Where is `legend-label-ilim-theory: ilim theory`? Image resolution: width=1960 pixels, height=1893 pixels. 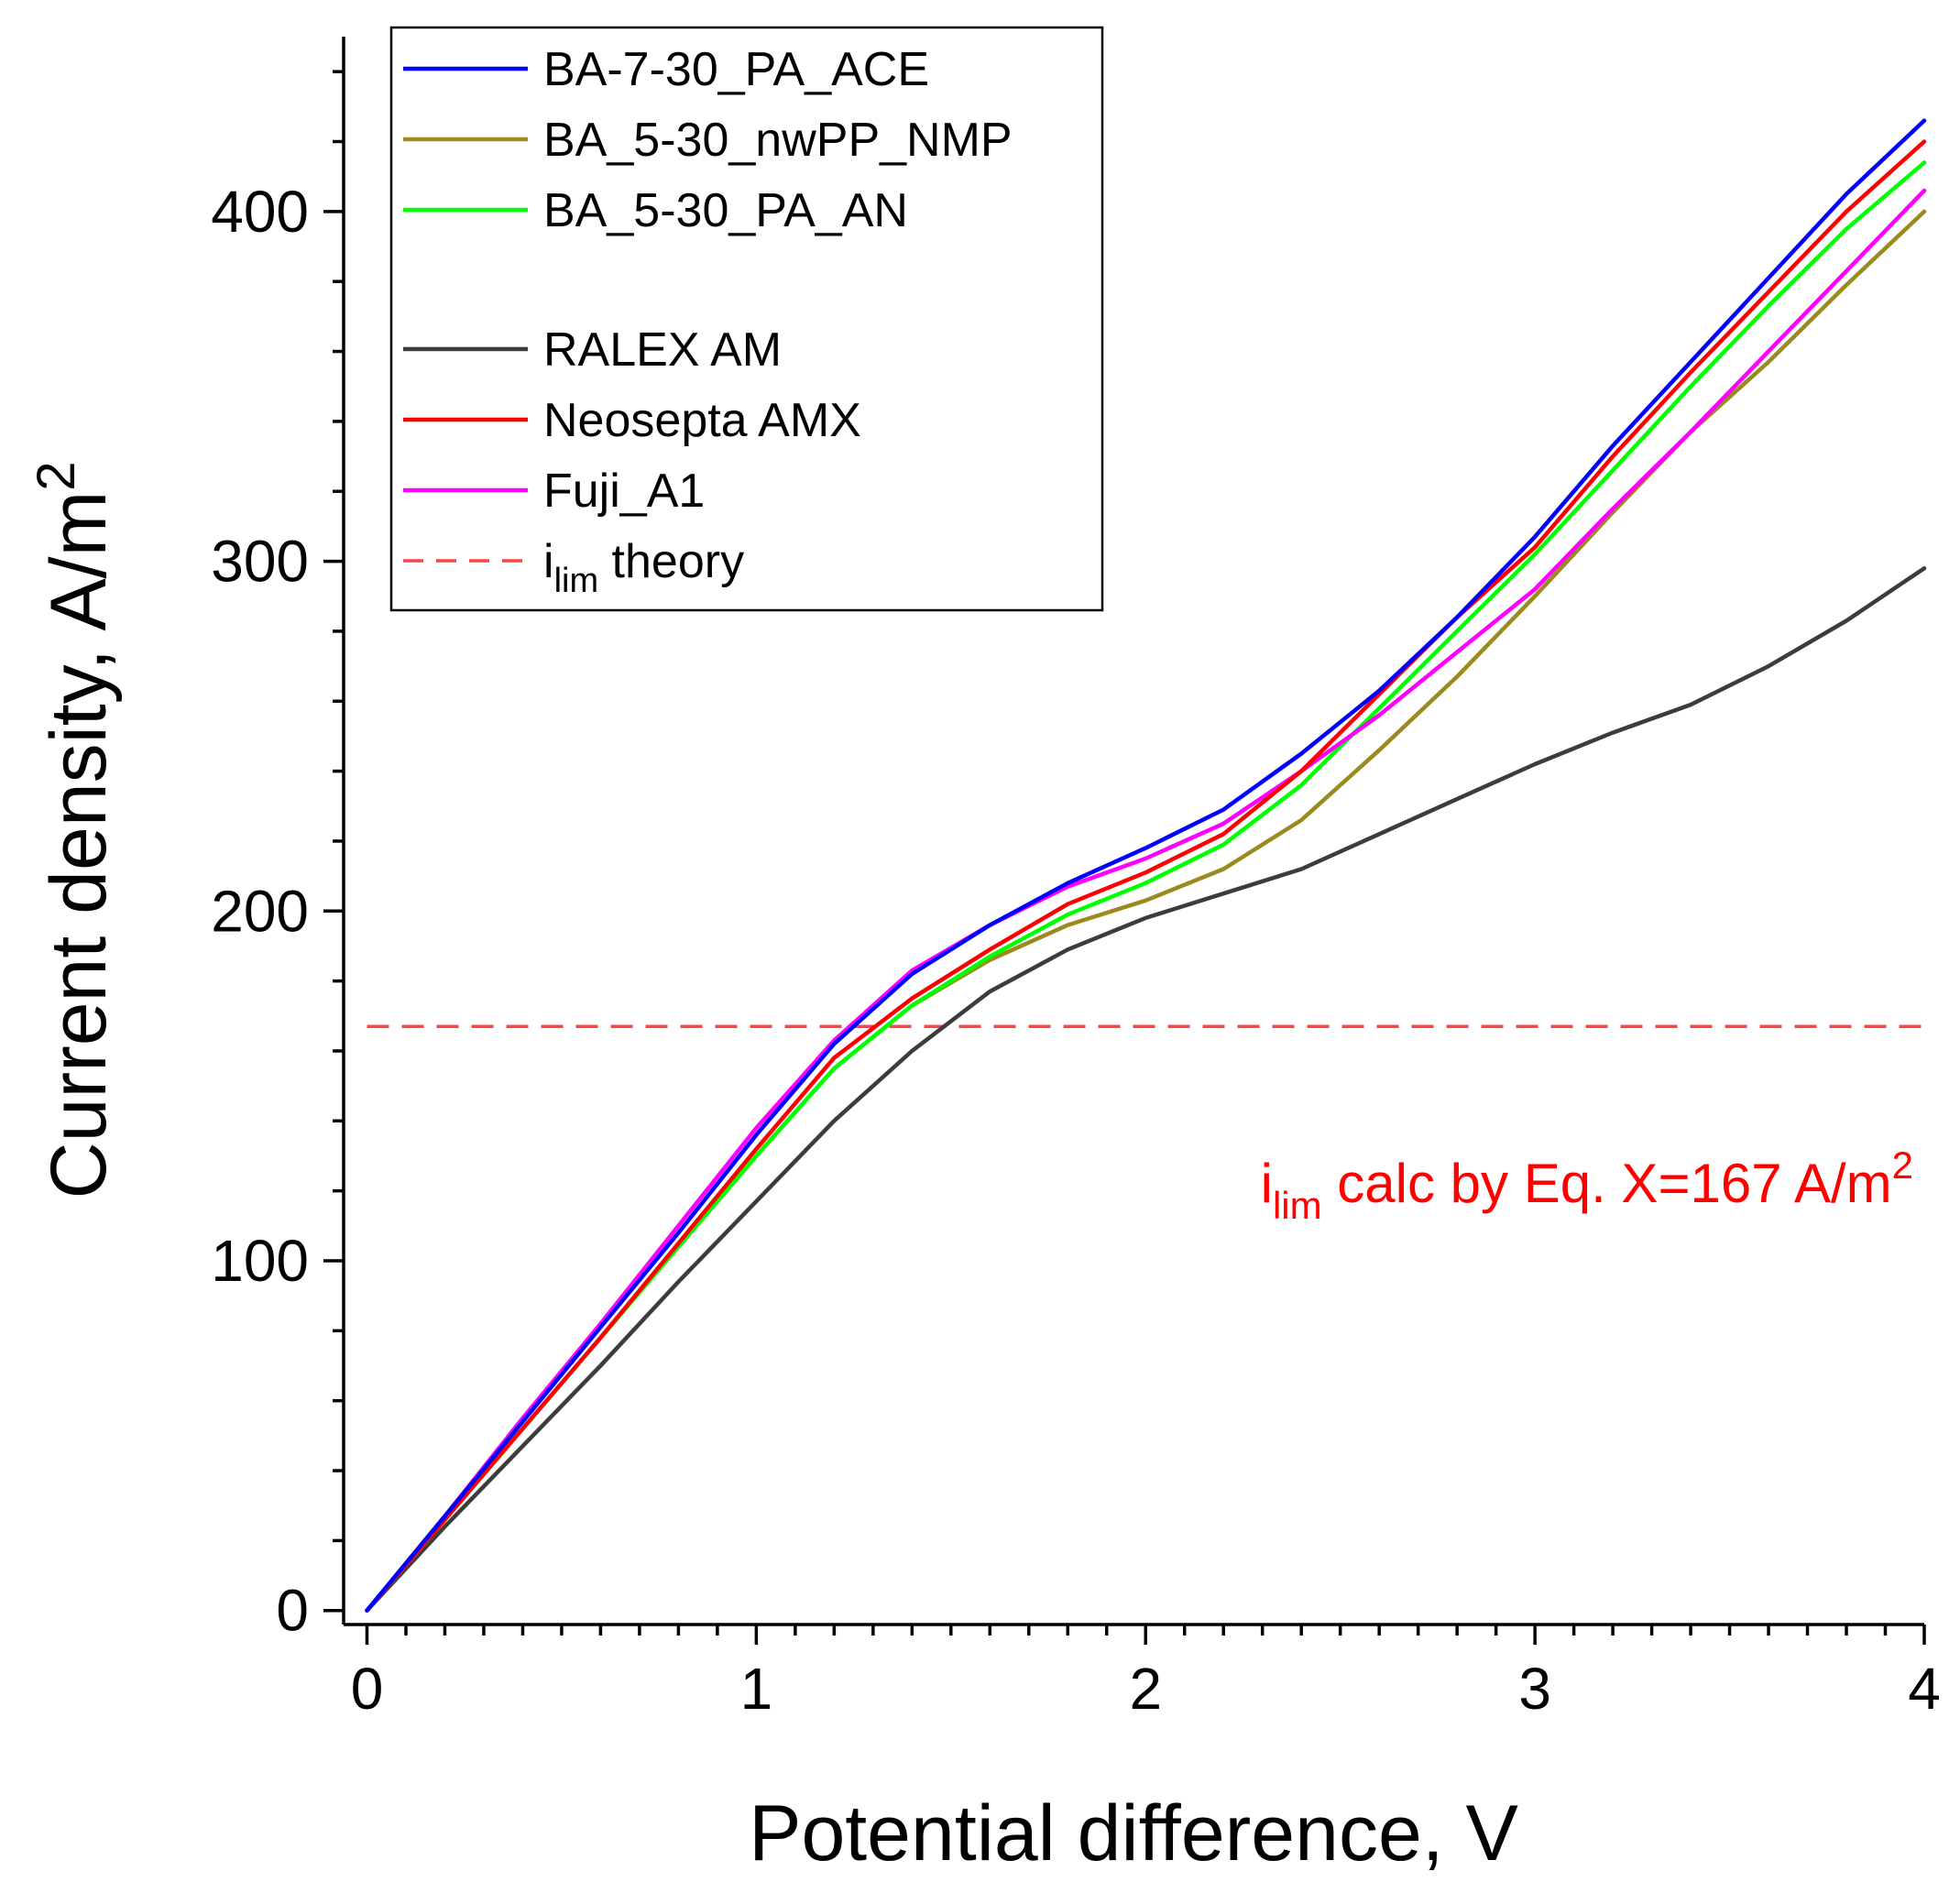 legend-label-ilim-theory: ilim theory is located at coordinates (643, 567).